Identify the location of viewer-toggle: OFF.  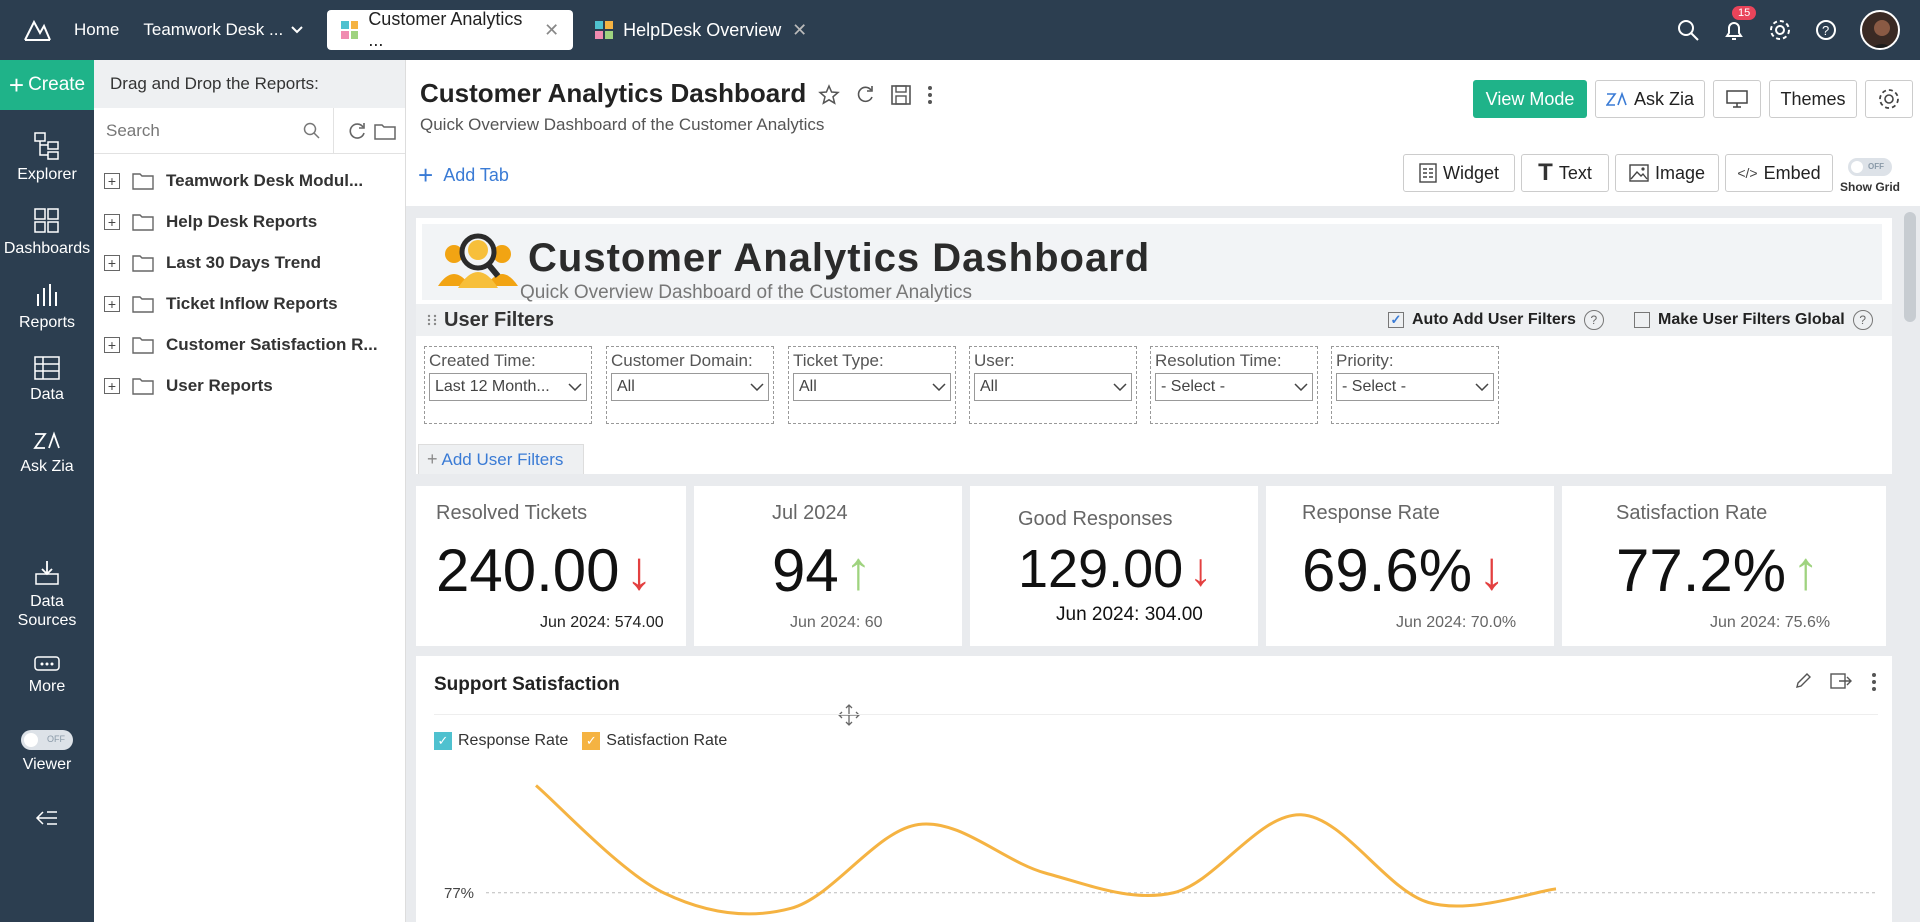
(47, 740).